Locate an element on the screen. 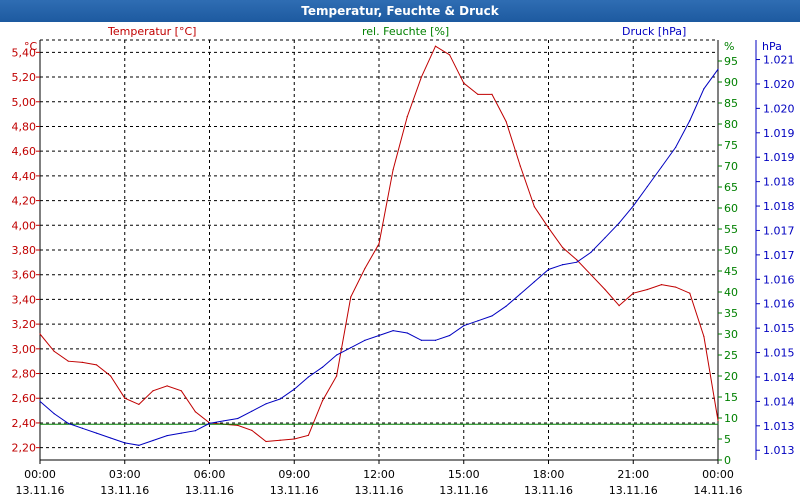  x-tick-date: 14.11.16 is located at coordinates (718, 490).